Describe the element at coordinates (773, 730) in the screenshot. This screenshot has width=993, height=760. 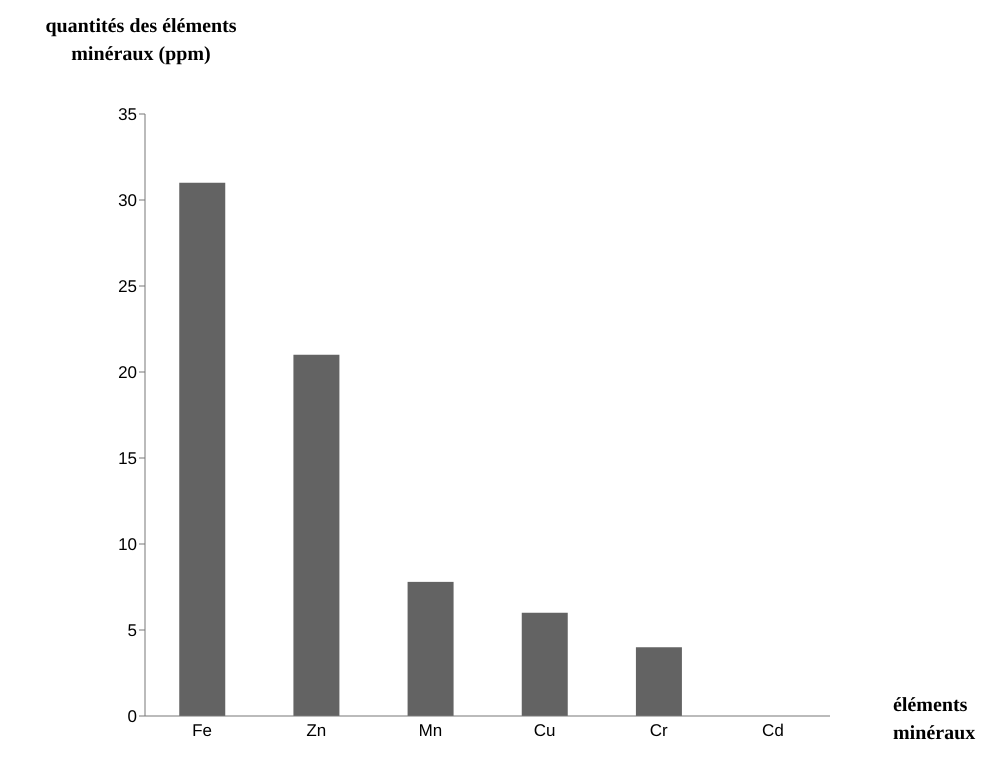
I see `x-tick-label: Cd` at that location.